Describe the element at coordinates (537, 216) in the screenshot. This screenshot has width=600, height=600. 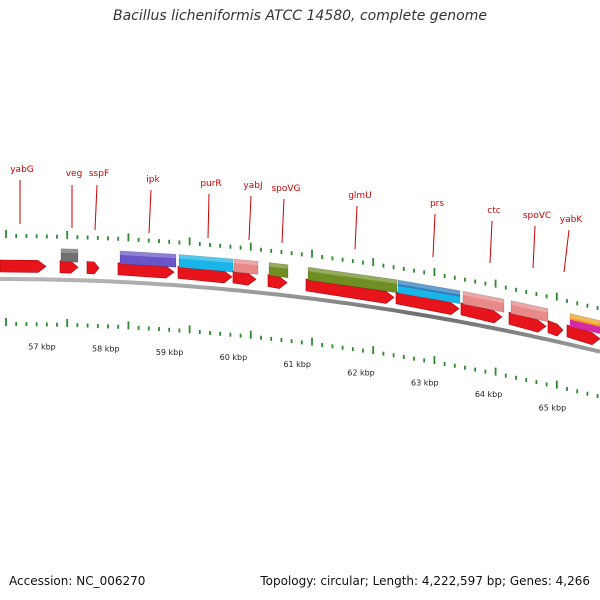
I see `gene-label-spoVC: spoVC` at that location.